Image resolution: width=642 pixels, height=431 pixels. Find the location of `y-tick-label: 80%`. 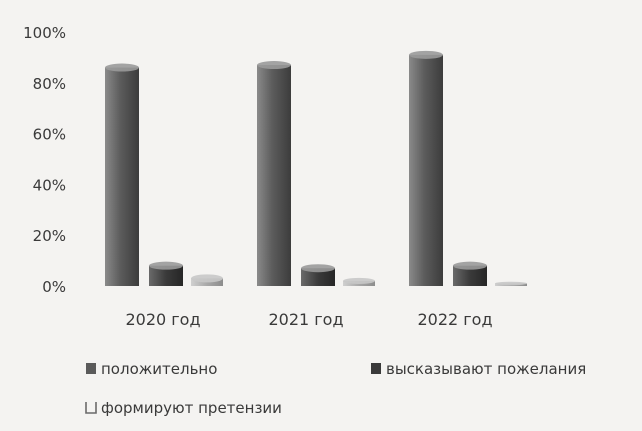

y-tick-label: 80% is located at coordinates (49, 84).